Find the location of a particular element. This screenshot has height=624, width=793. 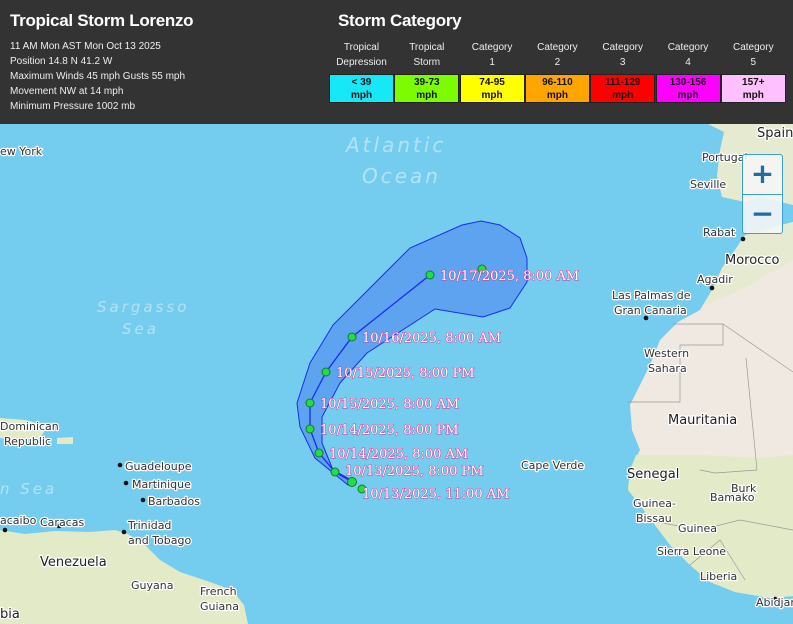

place-label: bia is located at coordinates (10, 614).